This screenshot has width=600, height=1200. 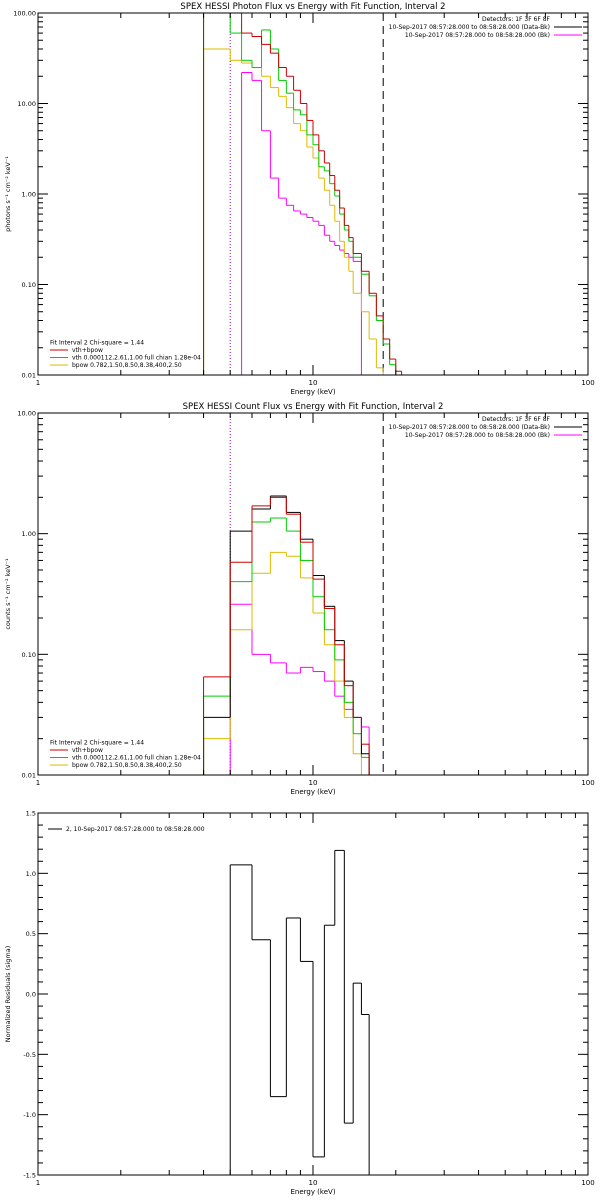 I want to click on series-vth, so click(x=308, y=194).